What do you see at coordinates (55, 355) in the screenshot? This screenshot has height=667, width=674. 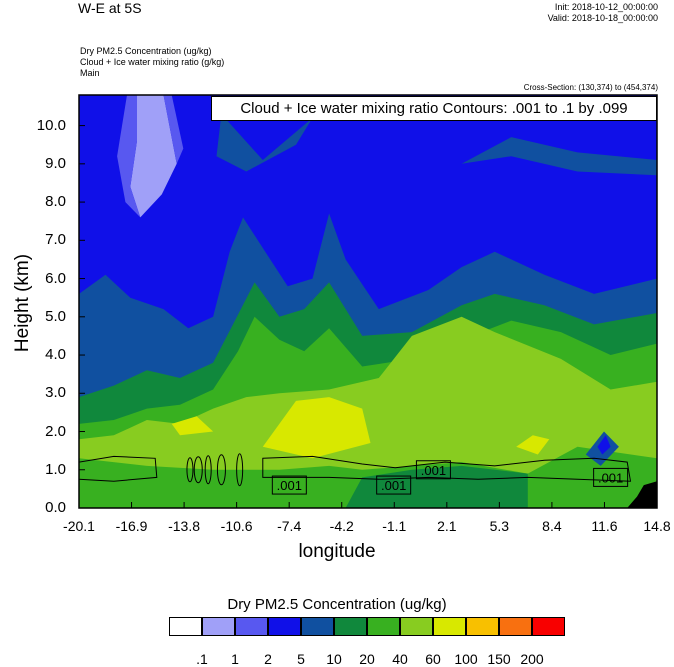 I see `y-tick-label: 4.0` at bounding box center [55, 355].